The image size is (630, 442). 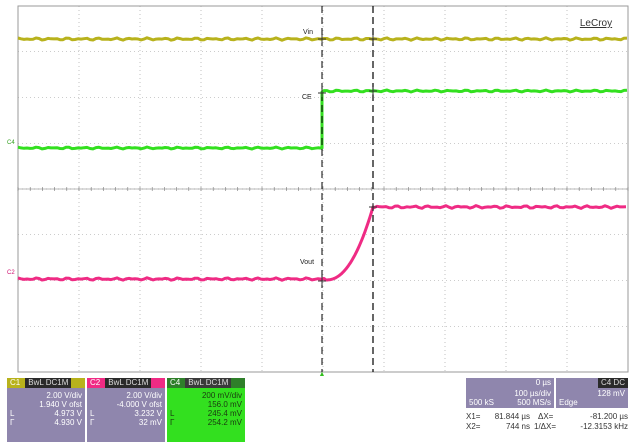 What do you see at coordinates (139, 404) in the screenshot?
I see `channel-2-offset: -4.000 V ofst` at bounding box center [139, 404].